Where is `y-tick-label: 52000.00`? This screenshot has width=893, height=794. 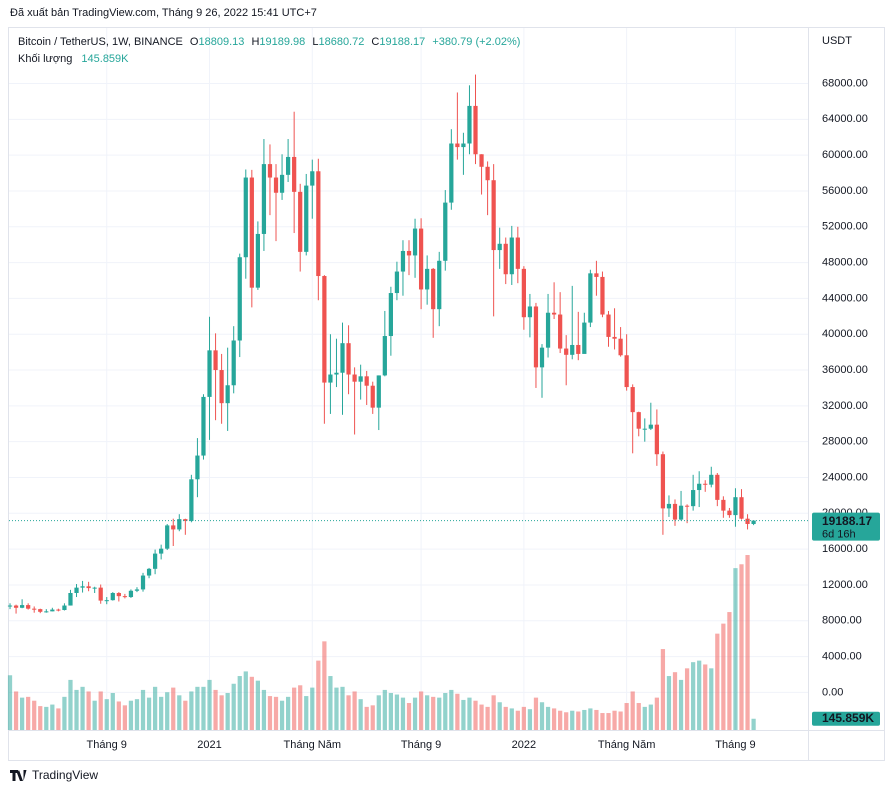 y-tick-label: 52000.00 is located at coordinates (845, 227).